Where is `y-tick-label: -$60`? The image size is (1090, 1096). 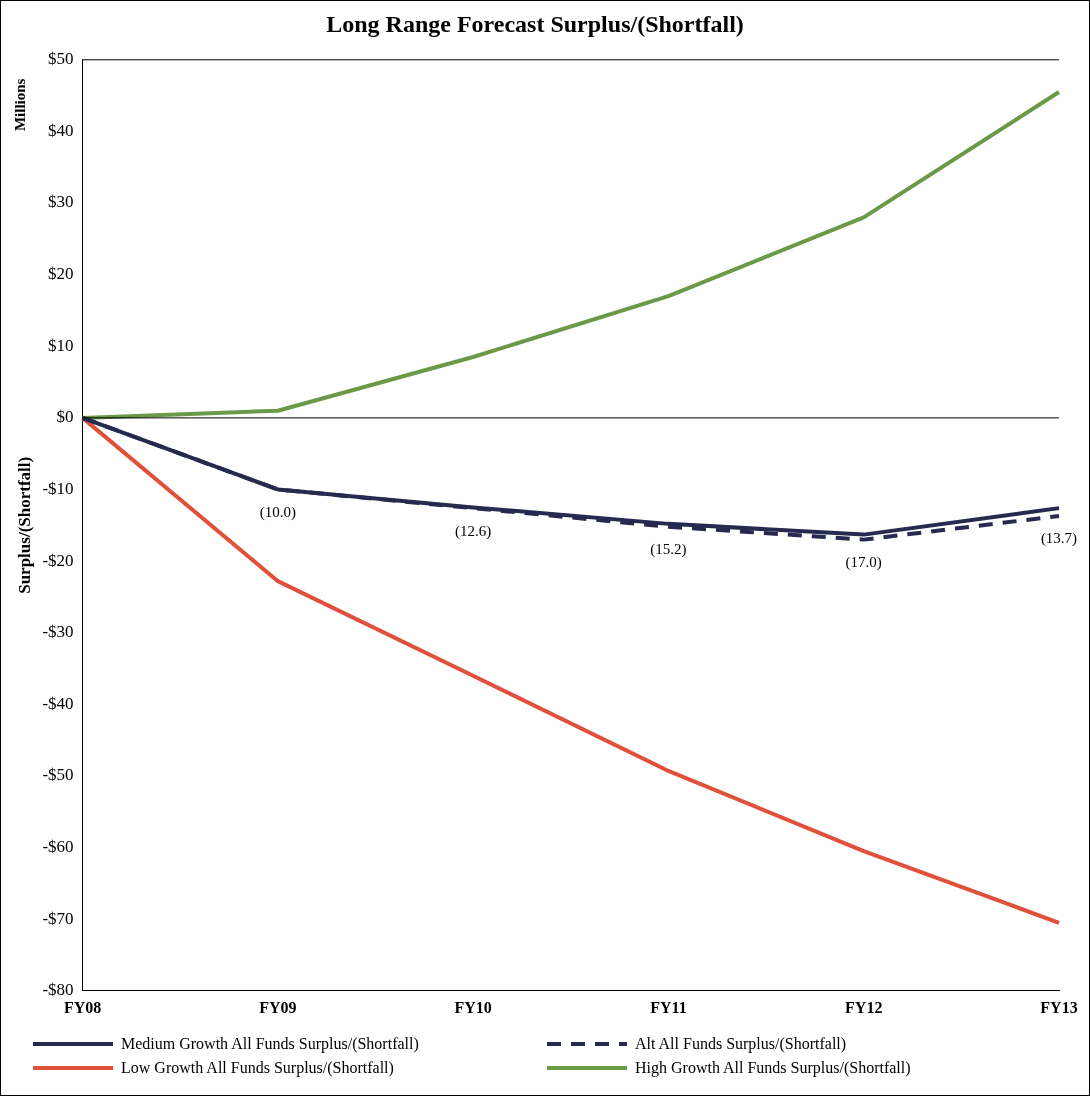 y-tick-label: -$60 is located at coordinates (58, 847).